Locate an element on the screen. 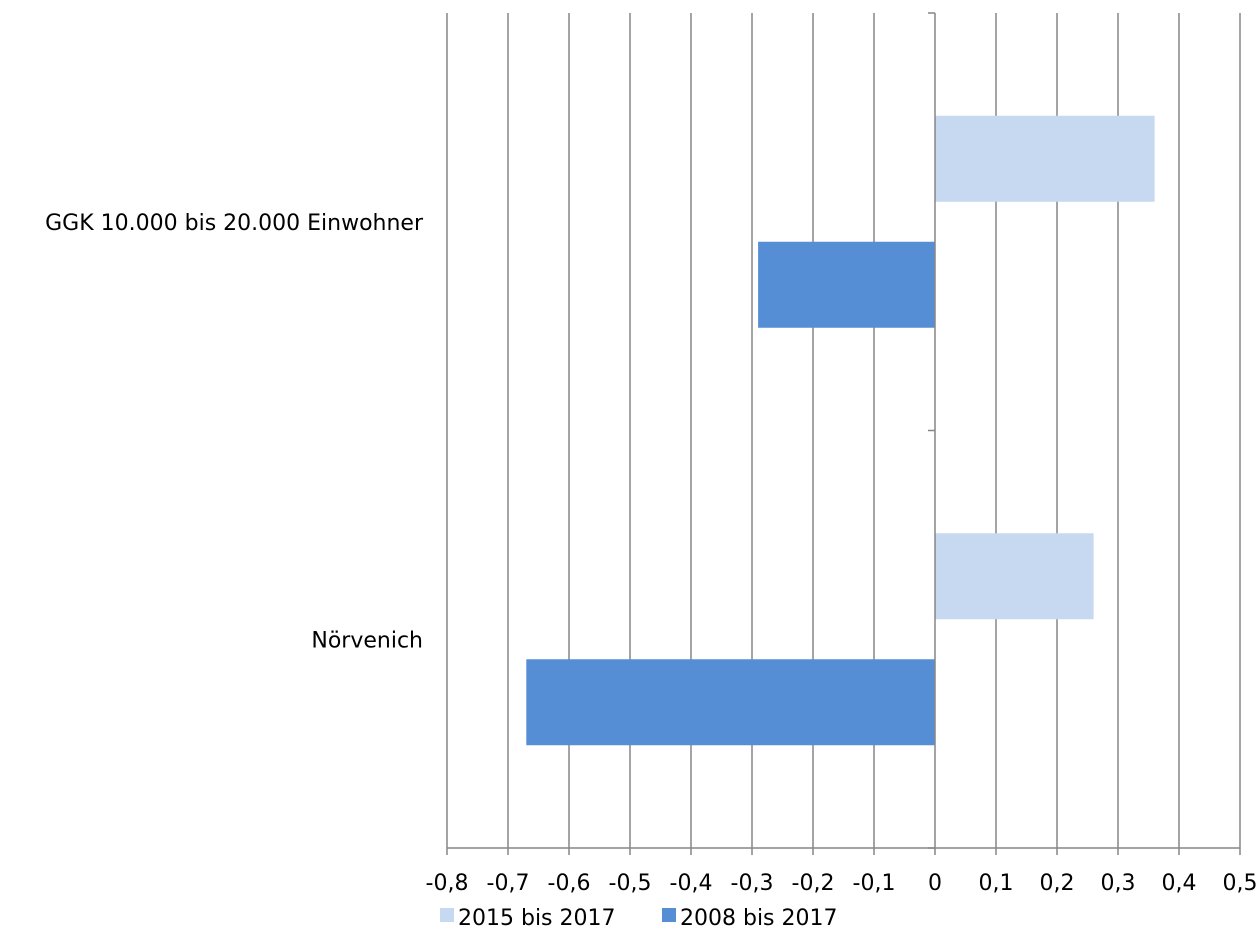 The height and width of the screenshot is (951, 1259). x-tick-label: 0,3 is located at coordinates (1118, 883).